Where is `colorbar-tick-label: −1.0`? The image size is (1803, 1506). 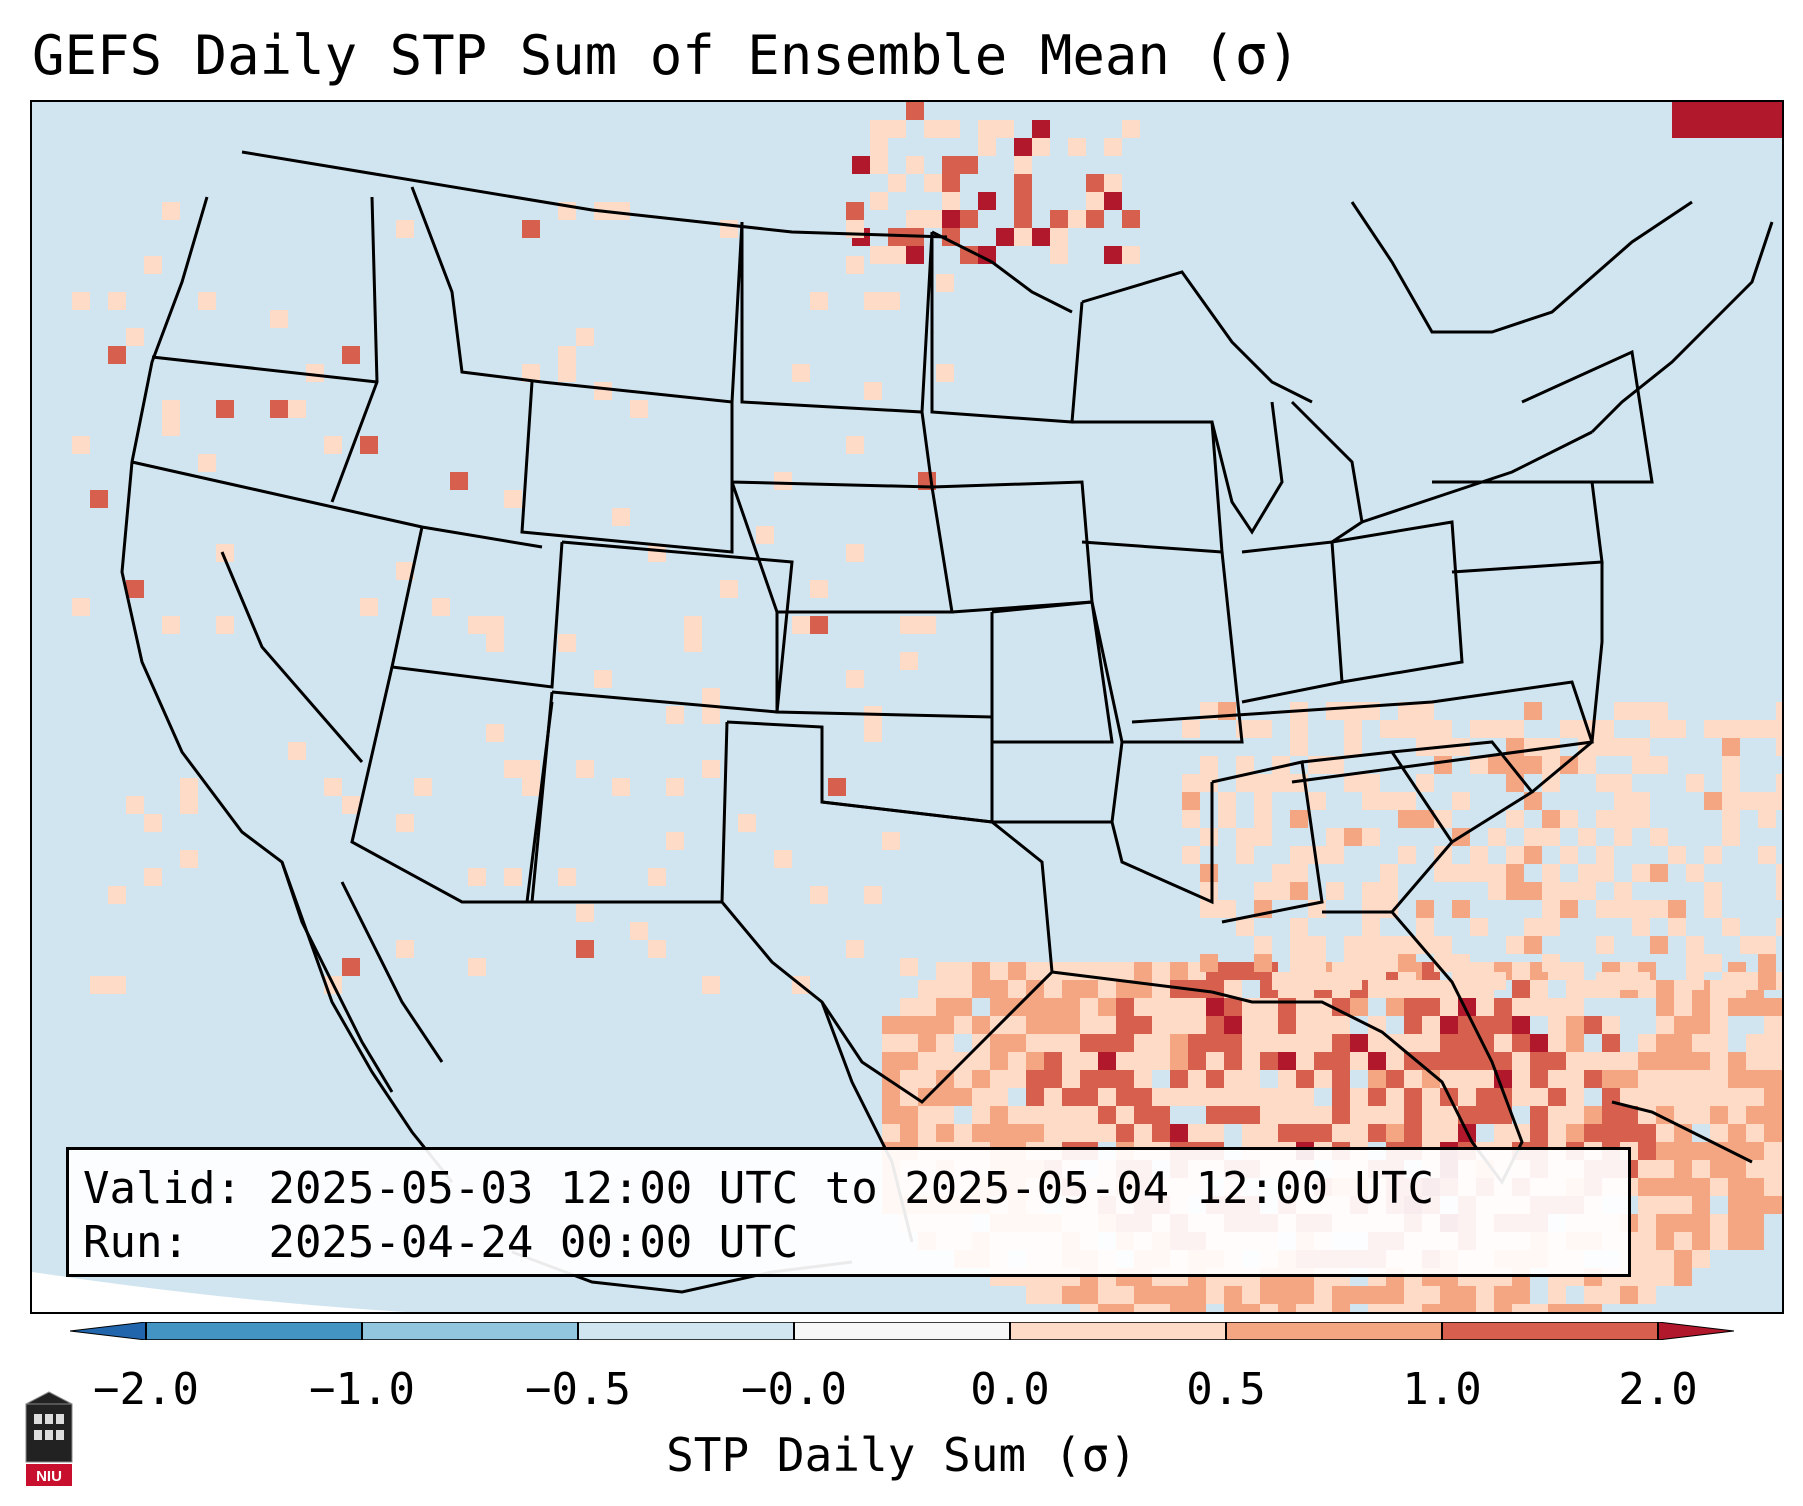
colorbar-tick-label: −1.0 is located at coordinates (362, 1389).